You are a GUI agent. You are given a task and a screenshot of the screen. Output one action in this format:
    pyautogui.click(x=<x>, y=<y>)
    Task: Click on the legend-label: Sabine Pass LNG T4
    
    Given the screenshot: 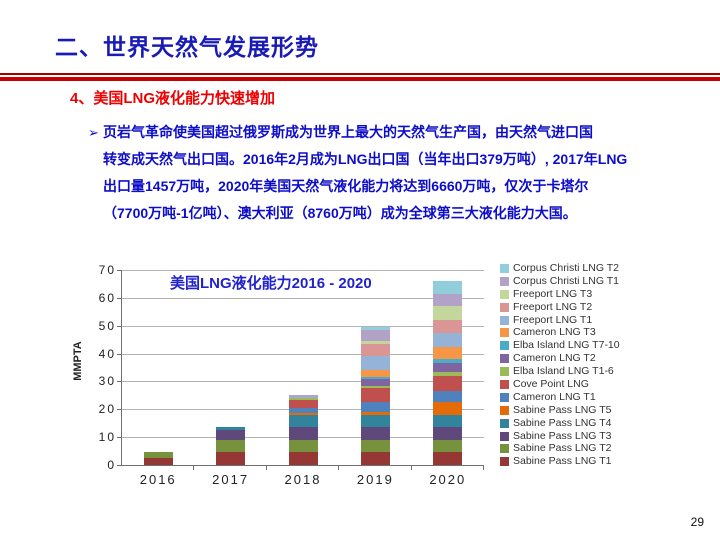 What is the action you would take?
    pyautogui.click(x=562, y=422)
    